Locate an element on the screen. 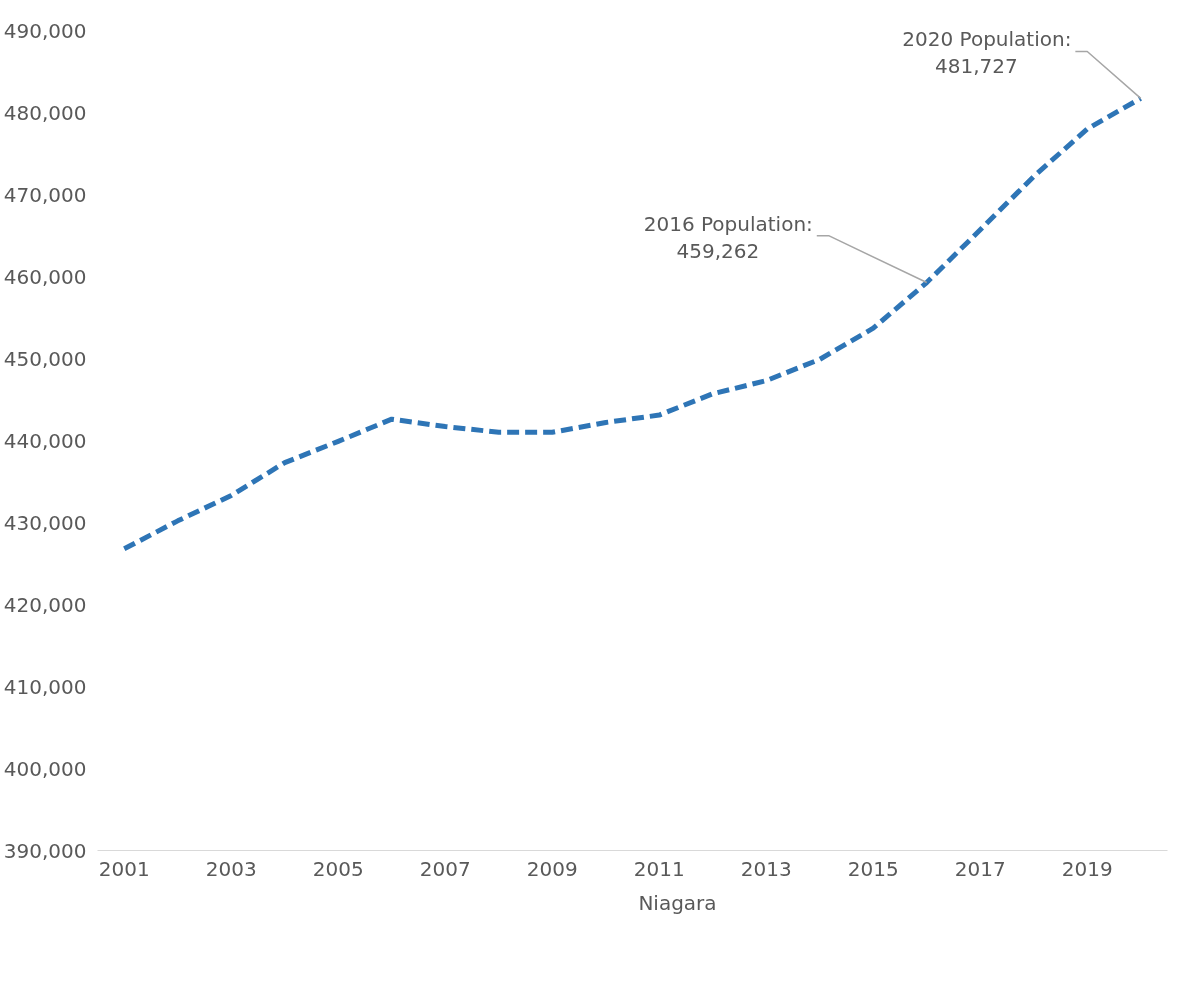  y-tick-label: 410,000 is located at coordinates (45, 686).